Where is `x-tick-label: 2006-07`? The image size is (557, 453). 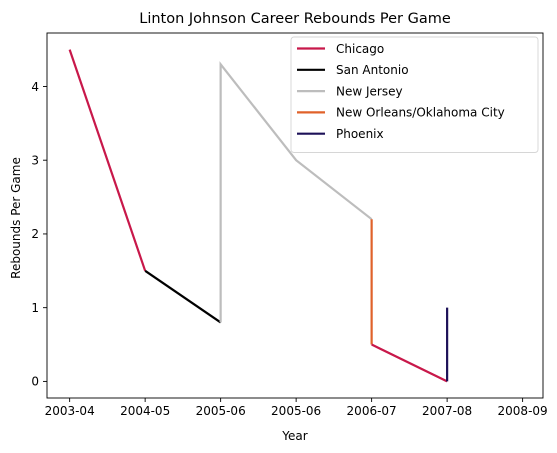 x-tick-label: 2006-07 is located at coordinates (372, 411).